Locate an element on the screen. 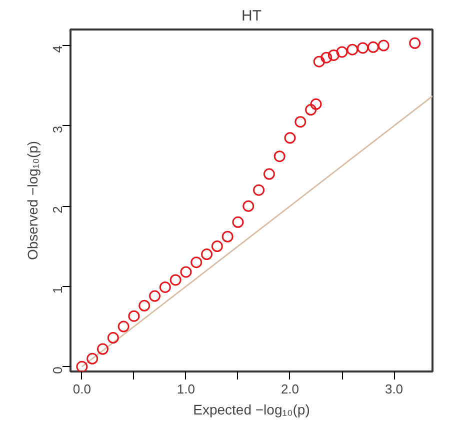  x-tick-label: 2.0 is located at coordinates (290, 389).